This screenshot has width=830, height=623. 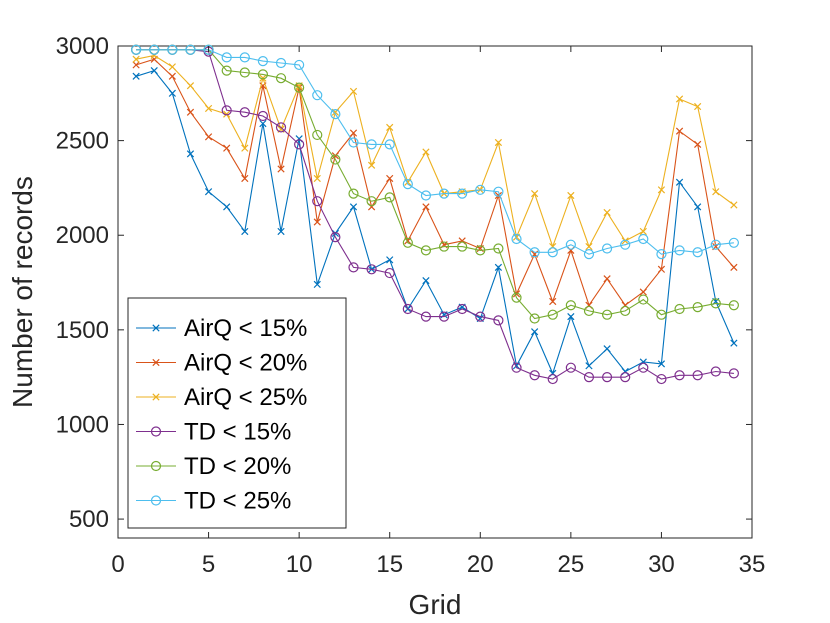 I want to click on y-axis-title: Number of records, so click(x=22, y=292).